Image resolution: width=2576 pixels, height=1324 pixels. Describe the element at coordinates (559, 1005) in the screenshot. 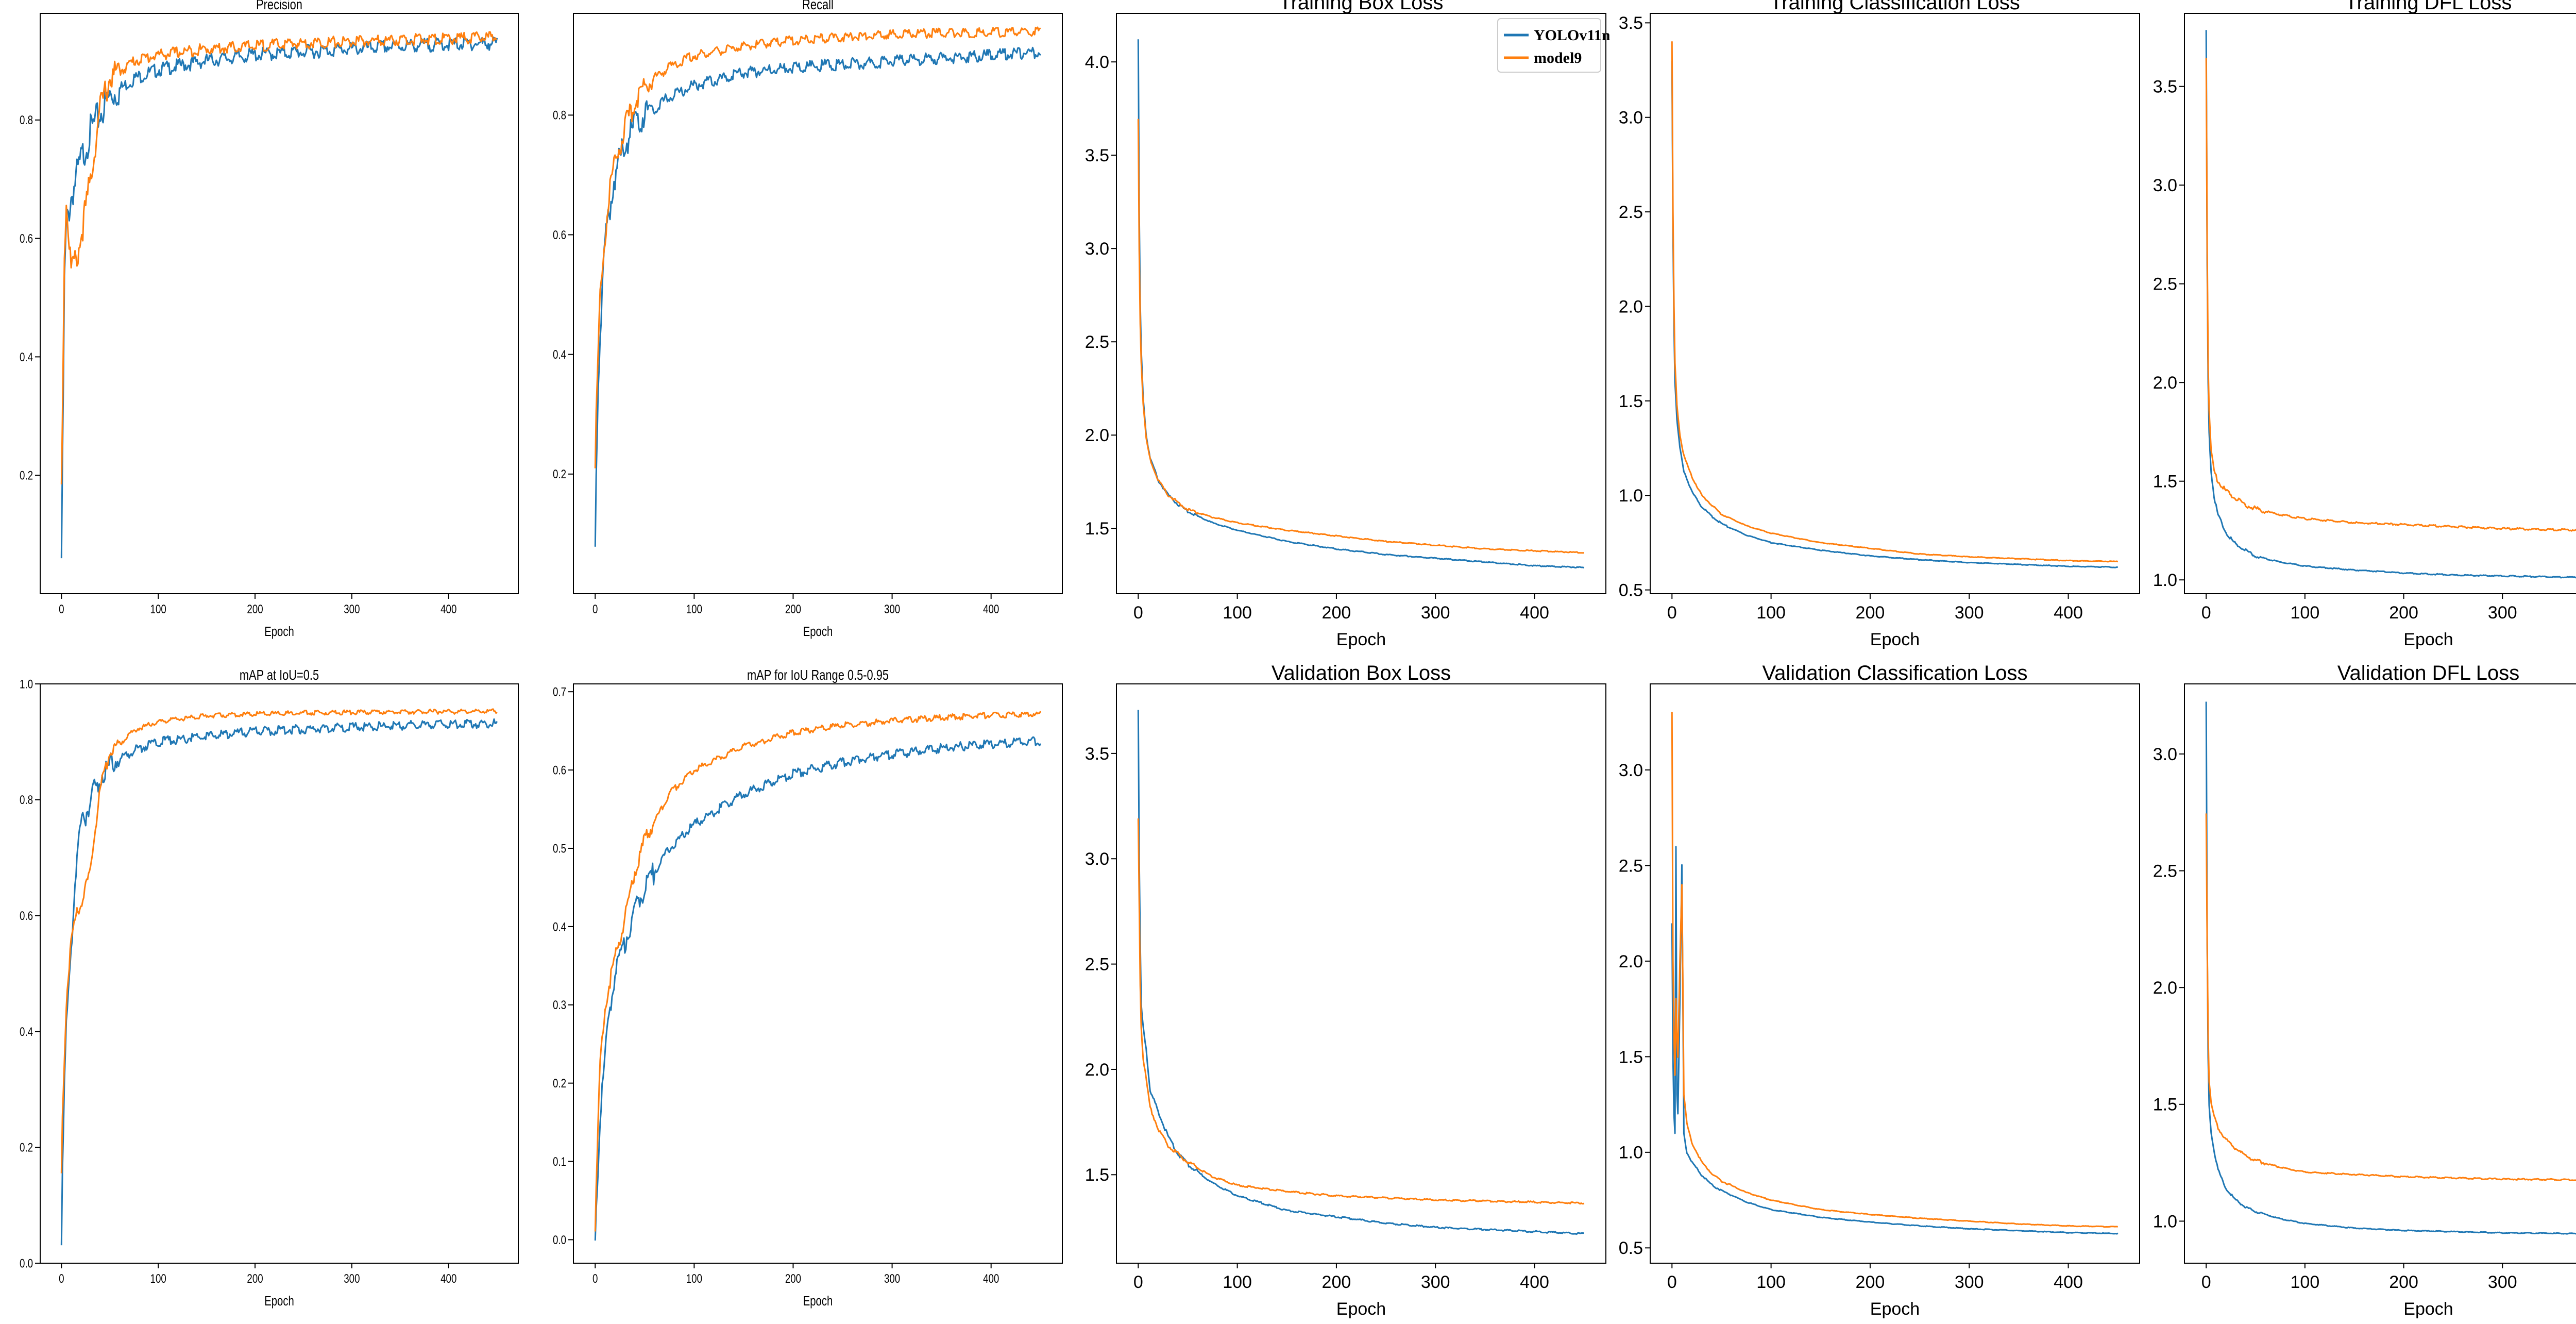

I see `y-tick-label: 0.3` at that location.